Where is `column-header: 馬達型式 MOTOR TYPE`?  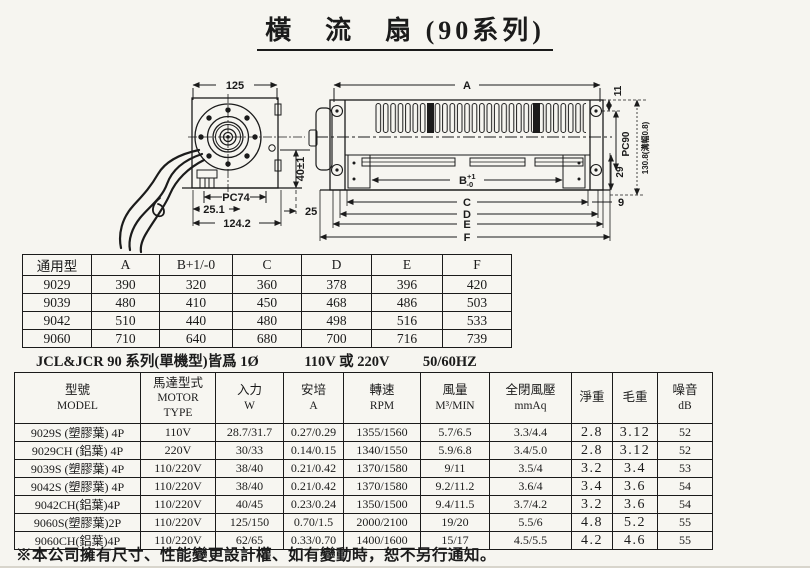 column-header: 馬達型式 MOTOR TYPE is located at coordinates (178, 398).